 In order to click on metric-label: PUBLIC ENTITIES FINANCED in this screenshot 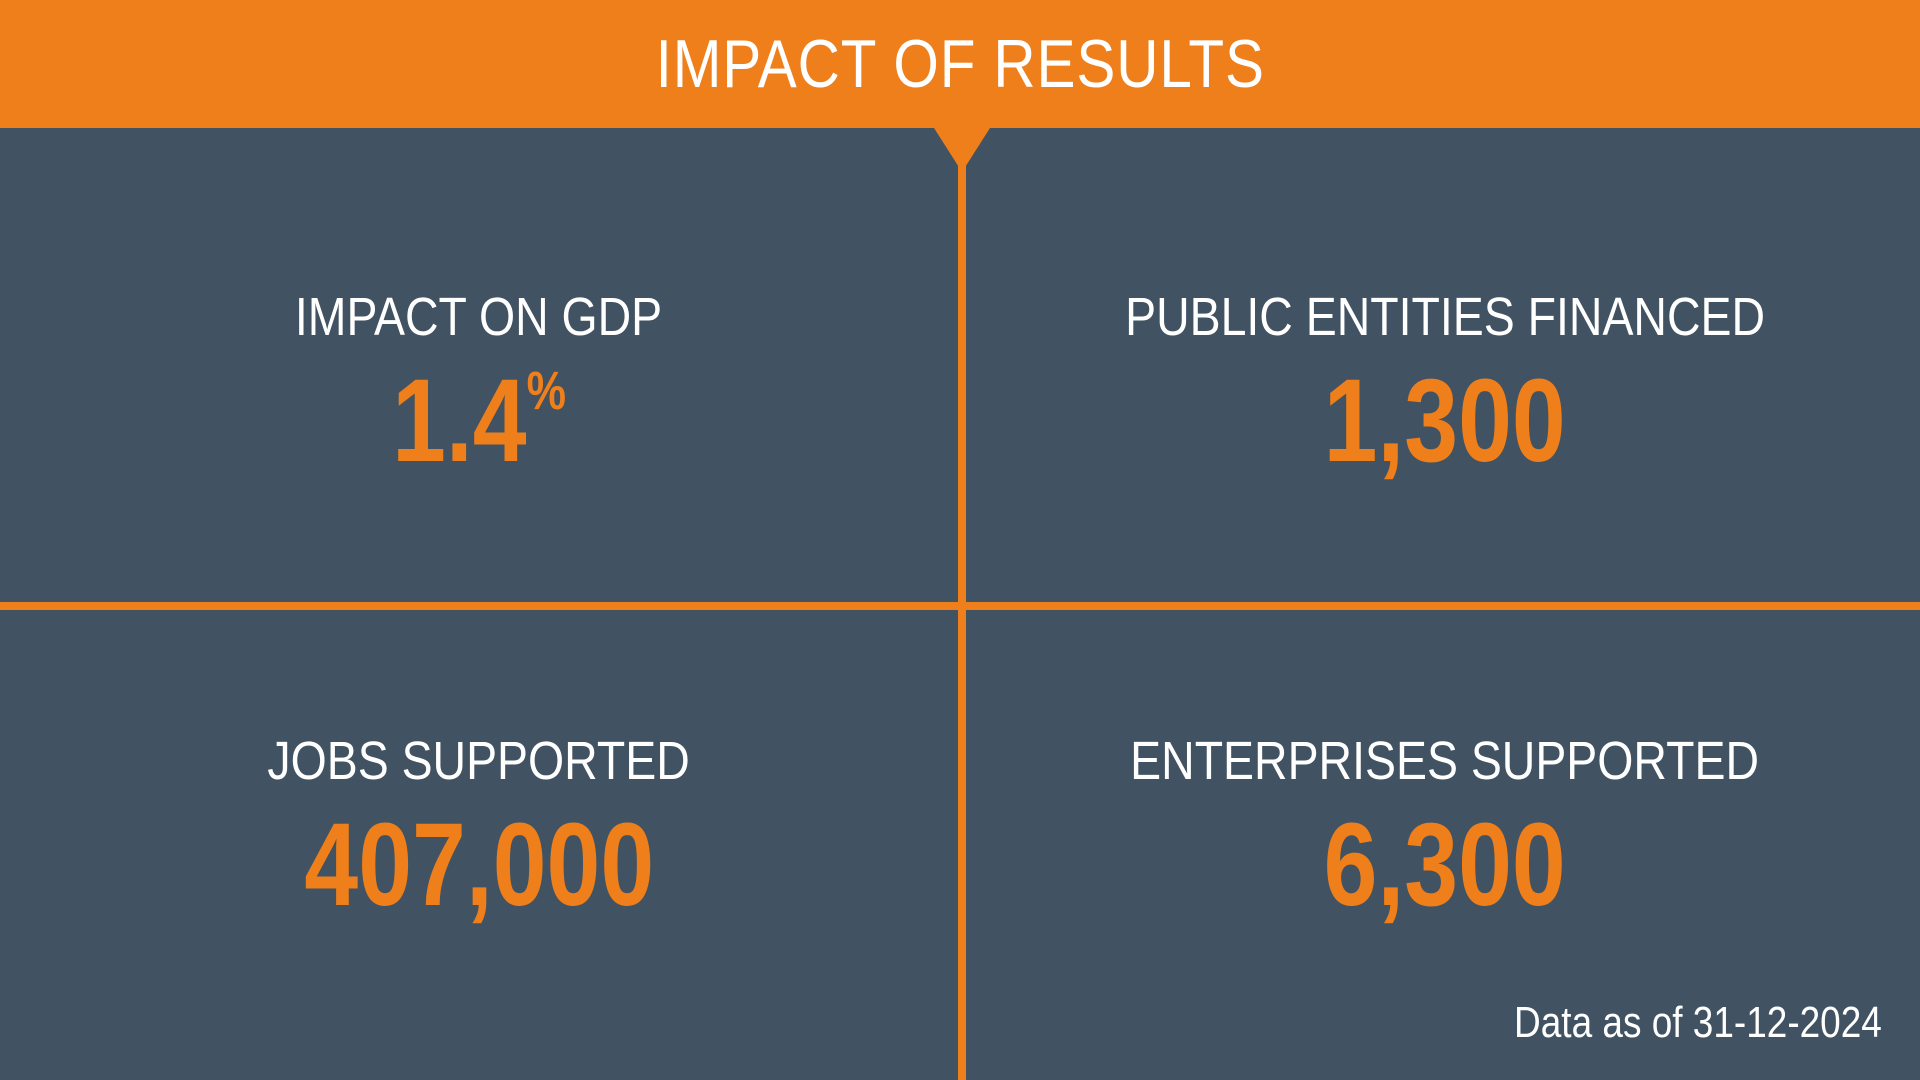, I will do `click(1445, 317)`.